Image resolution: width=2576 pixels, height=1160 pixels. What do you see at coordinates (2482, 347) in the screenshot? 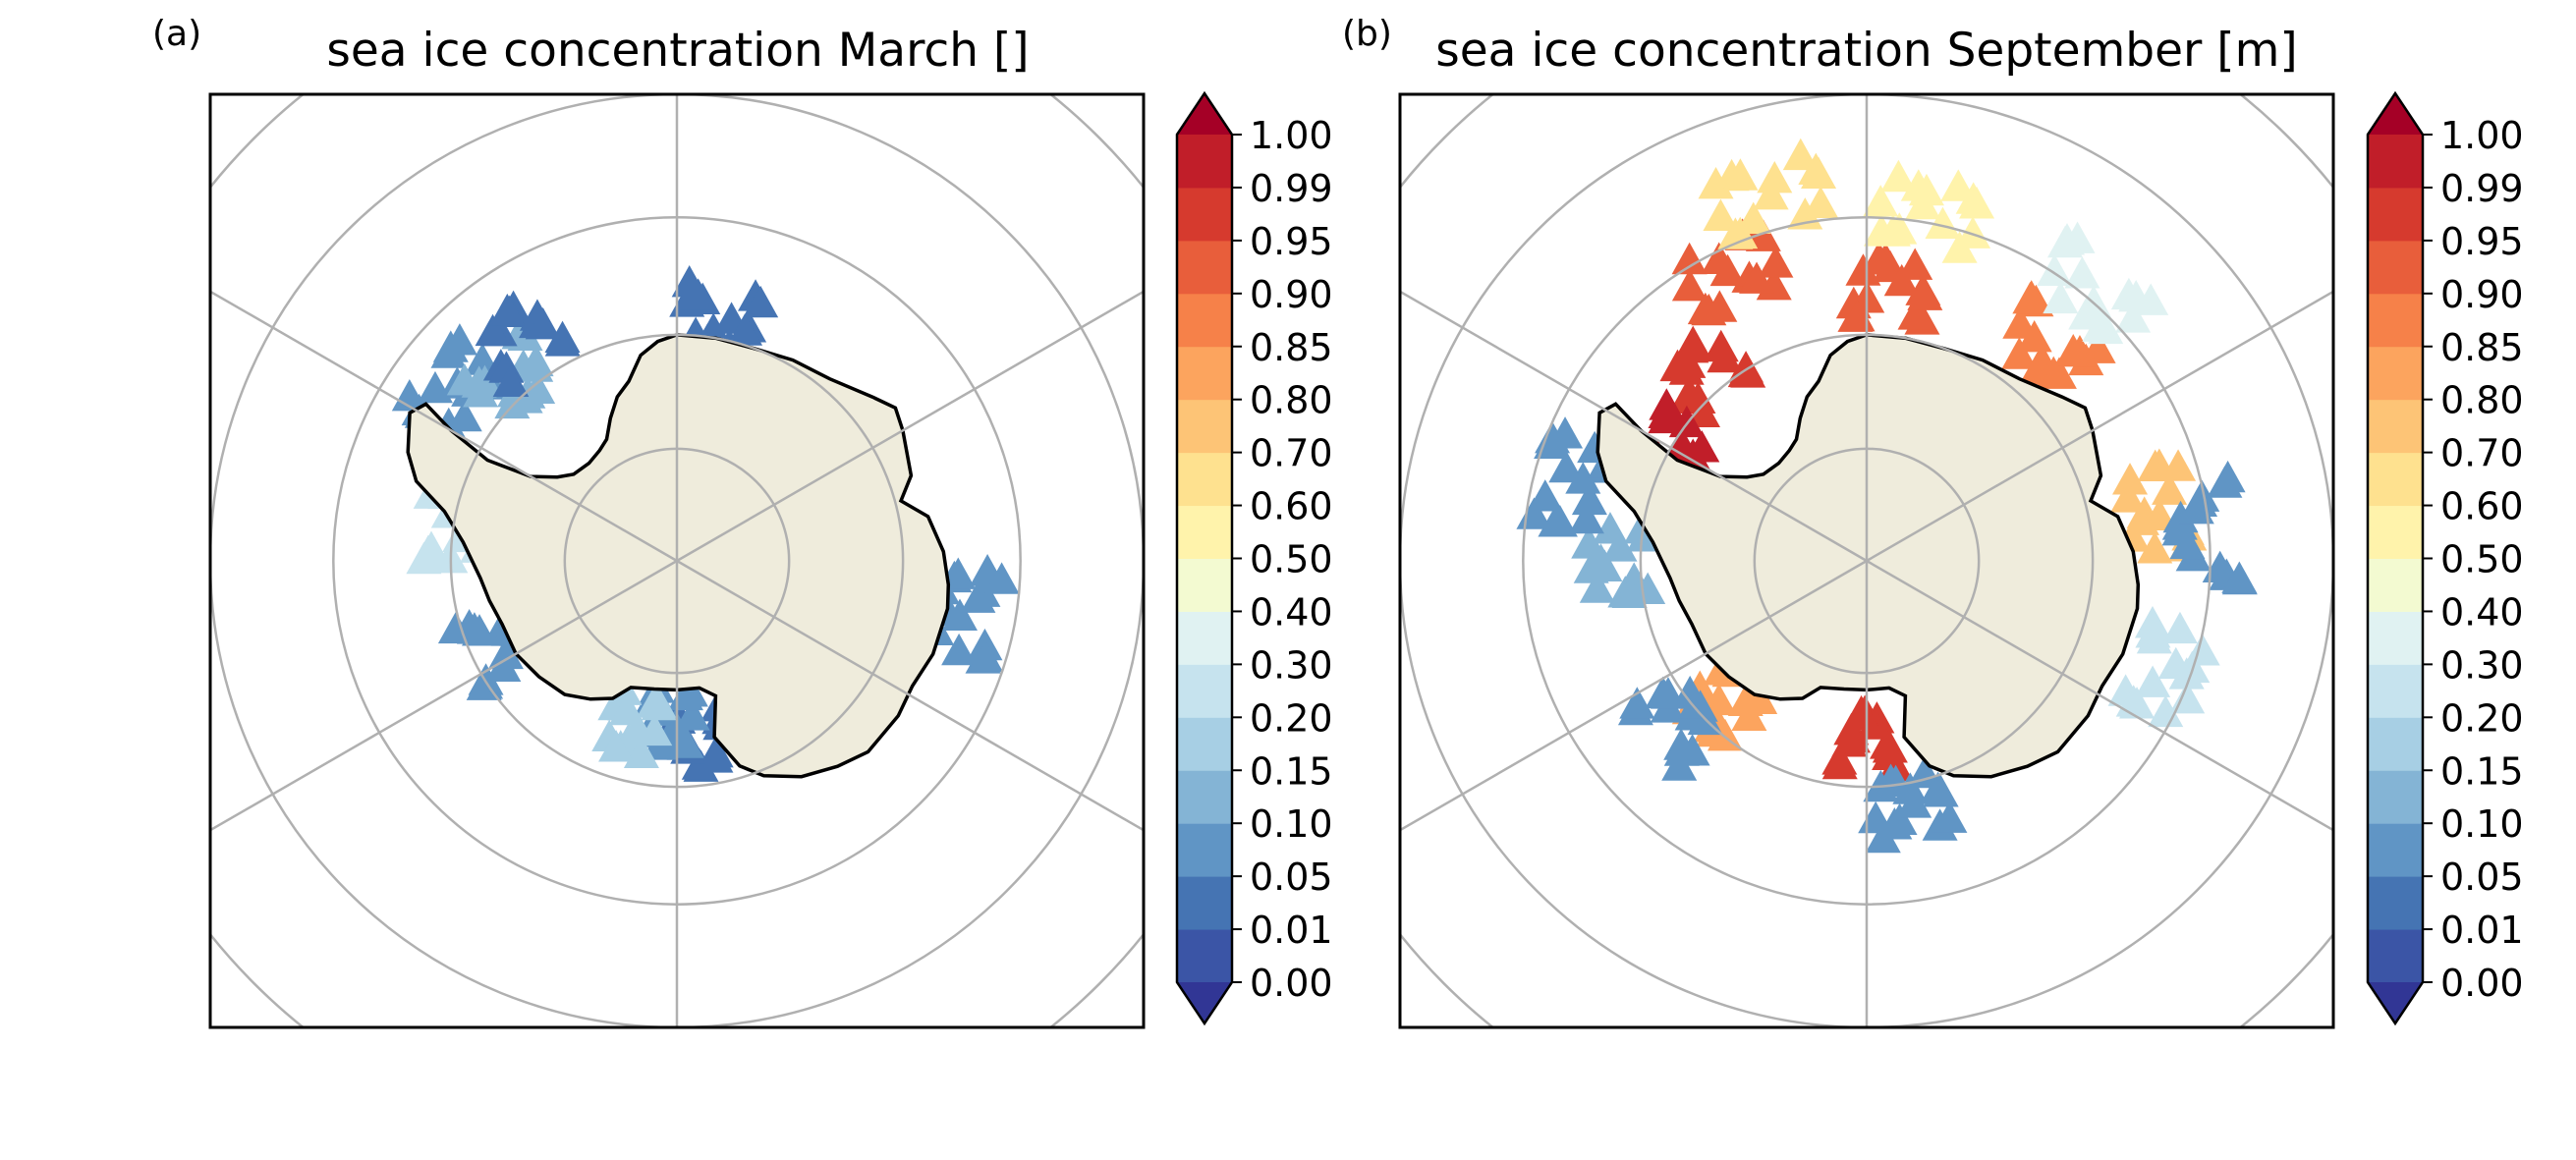
I see `colorbar-tick-label: 0.85` at bounding box center [2482, 347].